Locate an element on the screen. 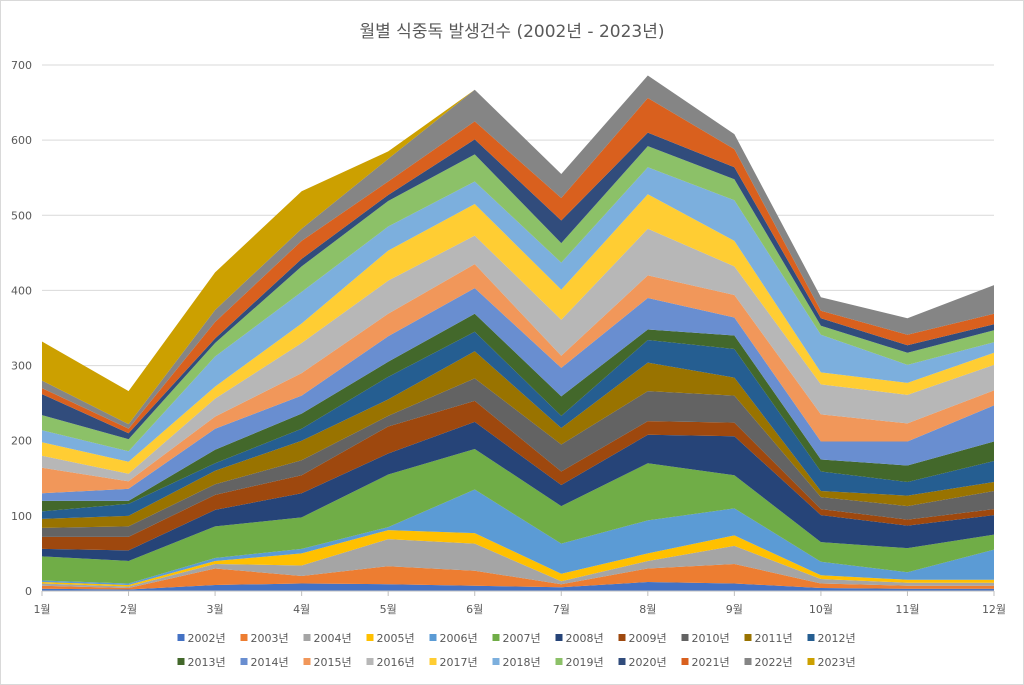 The image size is (1024, 685). legend-item: 2009년 is located at coordinates (642, 638).